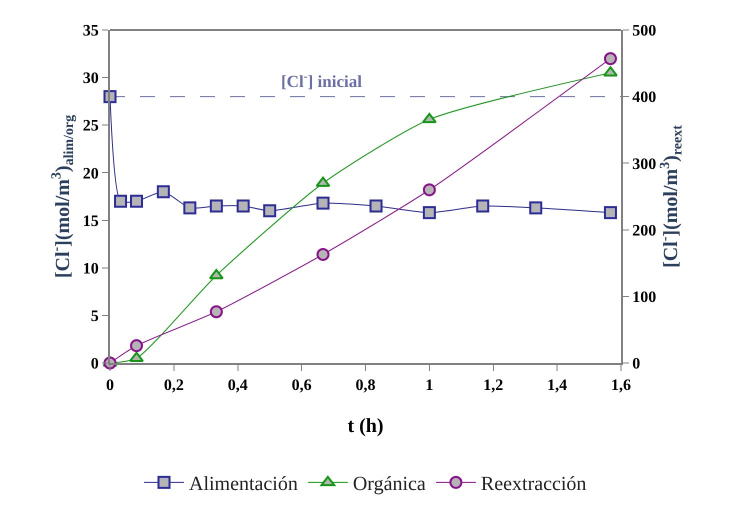 This screenshot has height=514, width=731. Describe the element at coordinates (644, 231) in the screenshot. I see `y2-tick-label: 200` at that location.